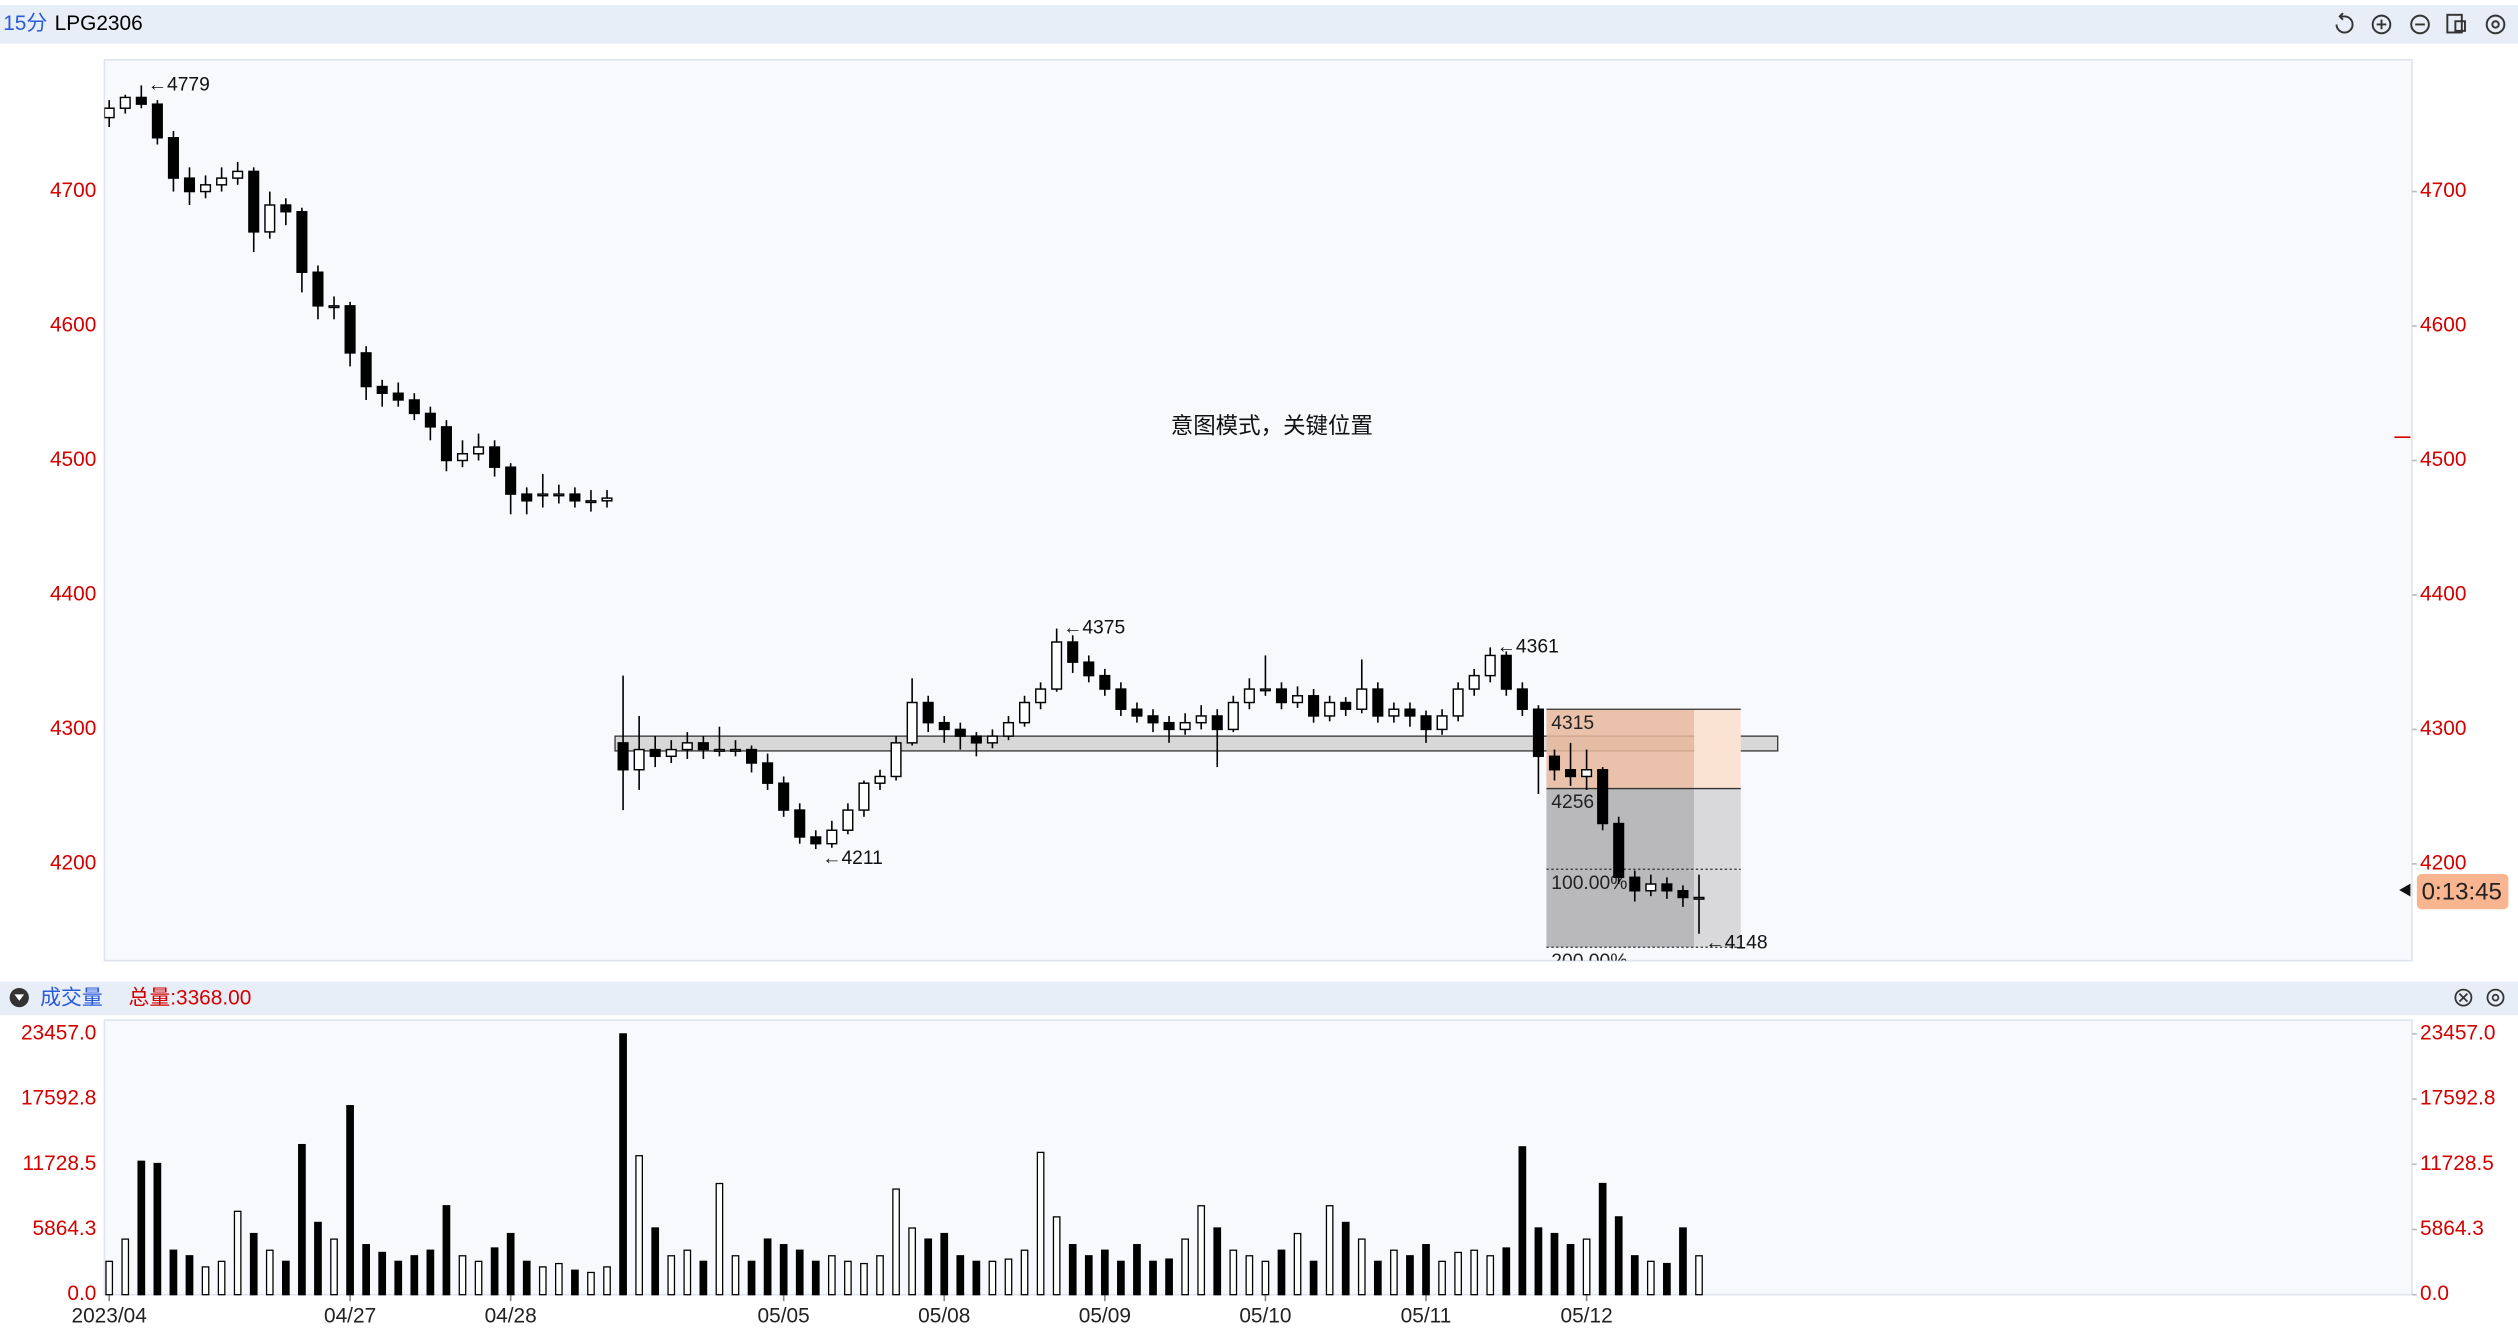  I want to click on y-tick-label: 4500, so click(73, 459).